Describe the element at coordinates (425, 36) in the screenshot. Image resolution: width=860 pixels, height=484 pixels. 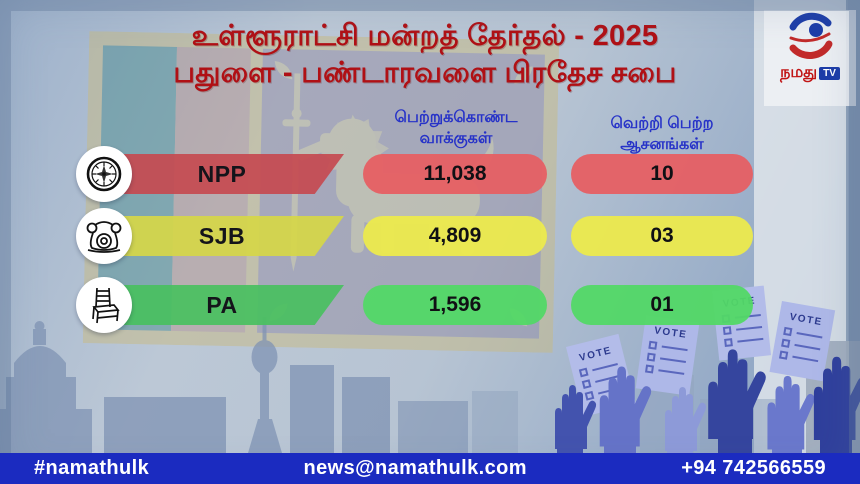
I see `title-line-1: உள்ளூராட்சி மன்றத் தேர்தல் - 2025` at that location.